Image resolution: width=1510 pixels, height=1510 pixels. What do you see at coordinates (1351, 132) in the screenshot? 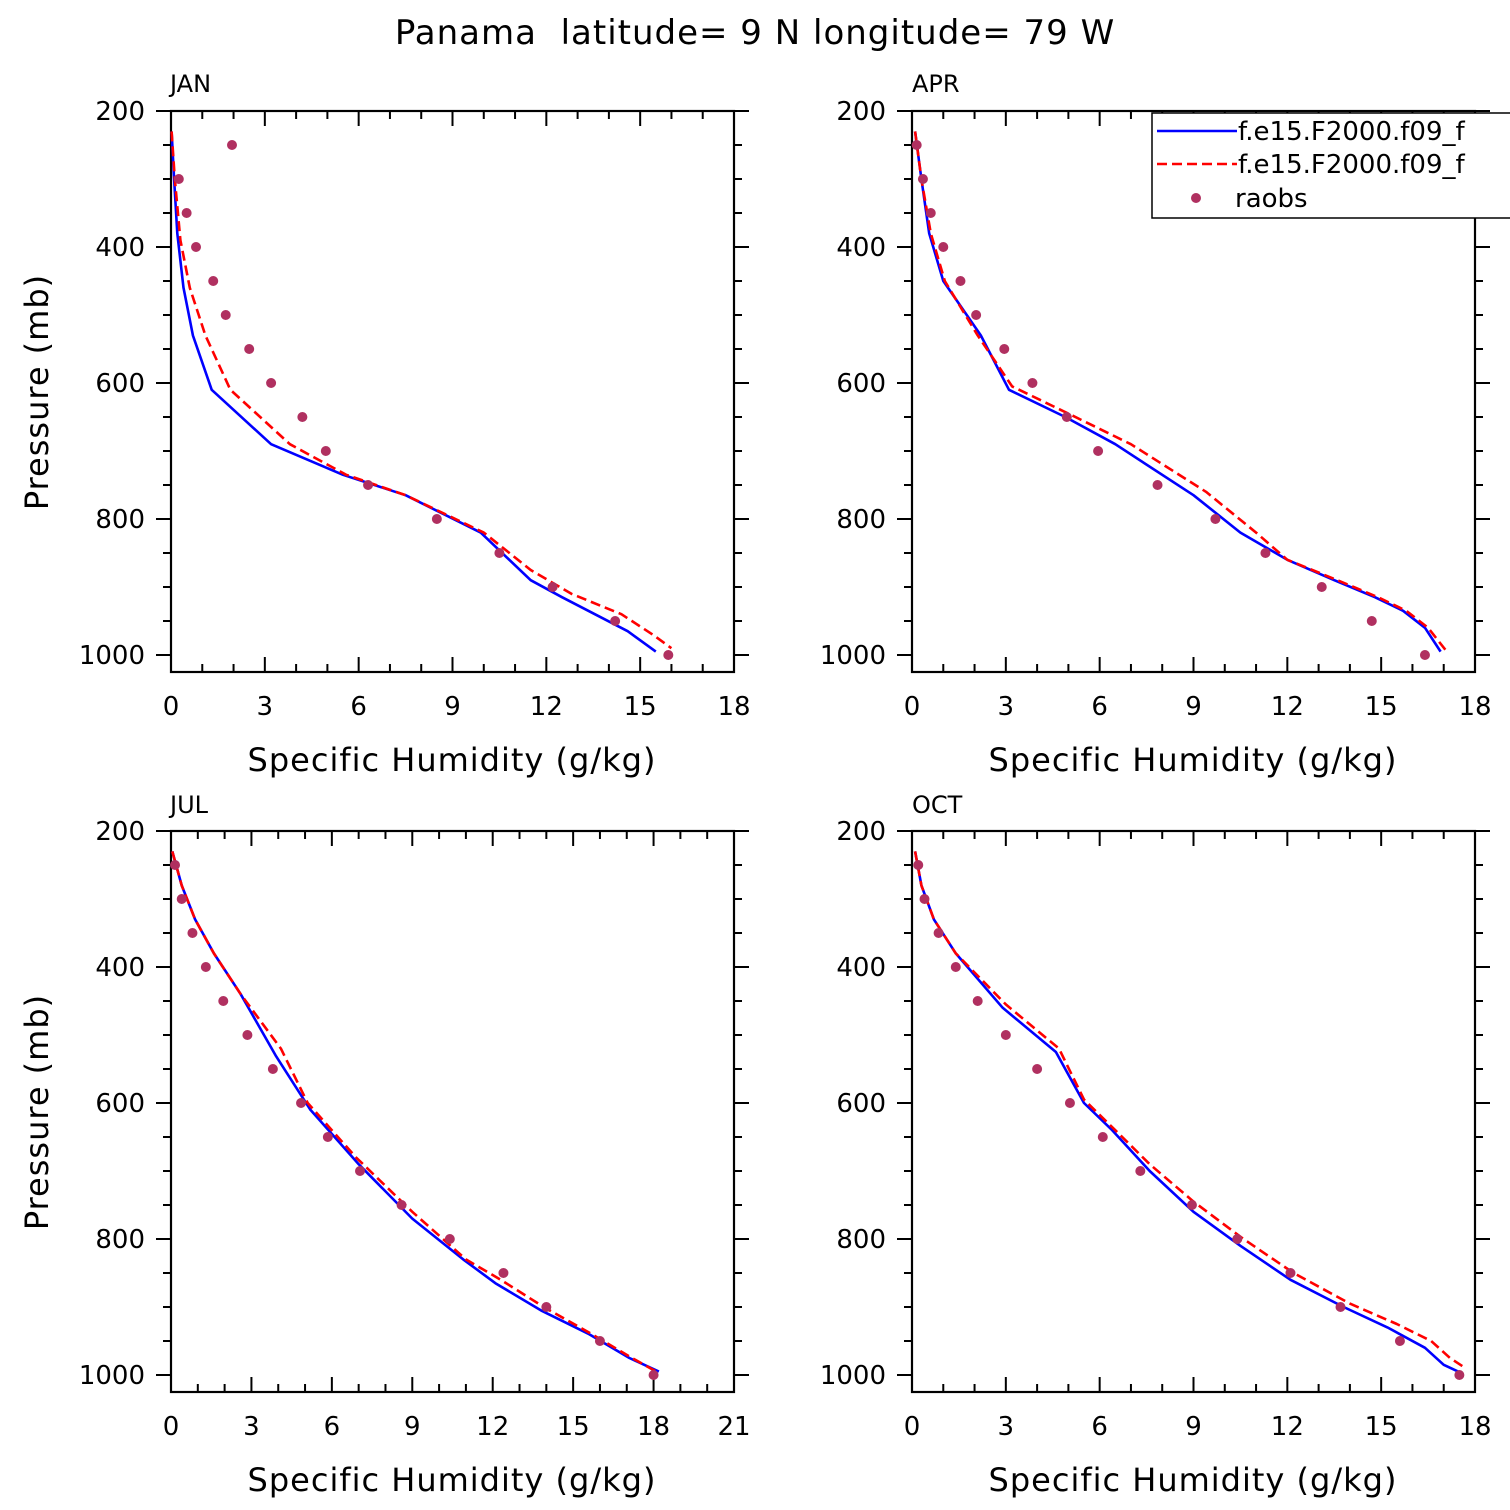
I see `legend-label-1: f.e15.F2000.f09_f` at bounding box center [1351, 132].